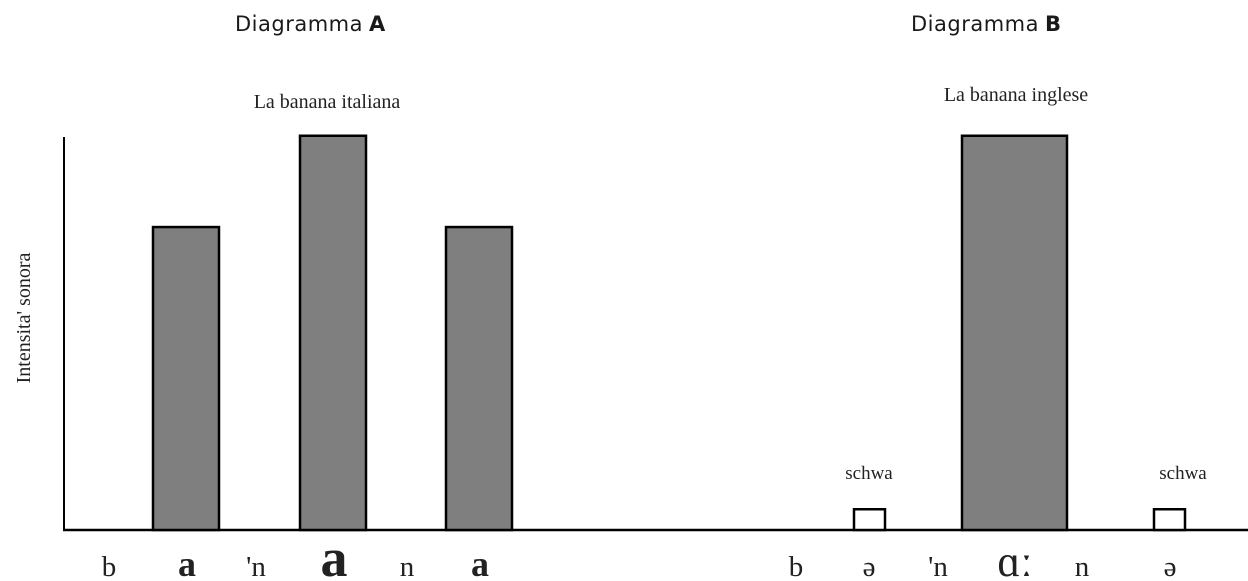 This screenshot has height=581, width=1248. What do you see at coordinates (1053, 24) in the screenshot?
I see `diagram-b-letter: B` at bounding box center [1053, 24].